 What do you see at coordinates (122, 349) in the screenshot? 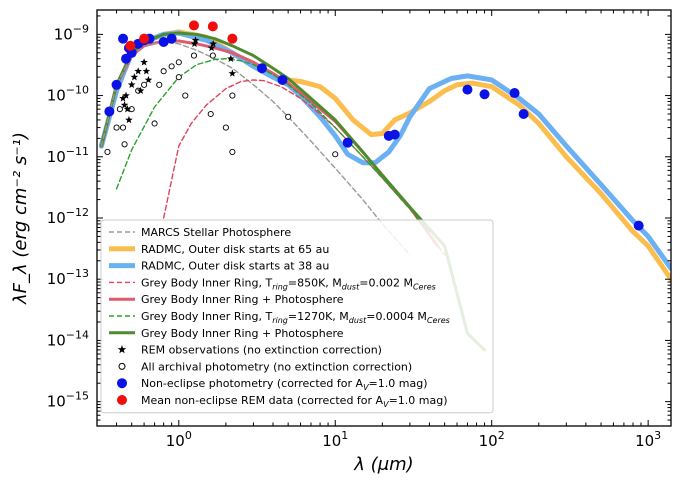
I see `legend-symbol-rem` at bounding box center [122, 349].